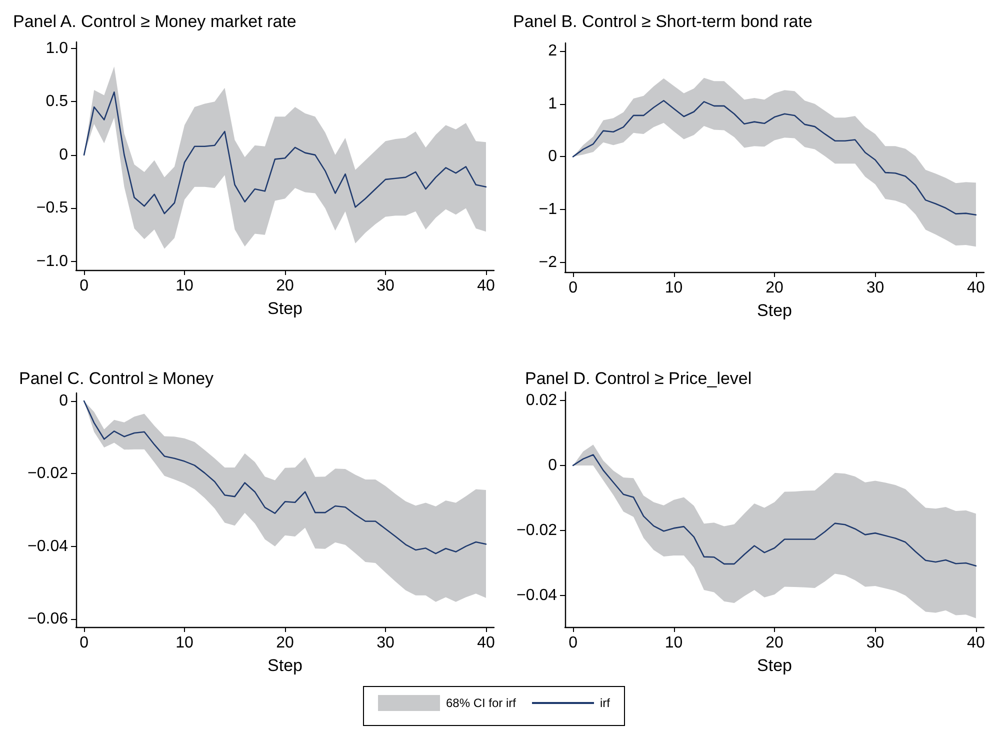  Describe the element at coordinates (57, 48) in the screenshot. I see `y-tick-label: 1.0` at that location.